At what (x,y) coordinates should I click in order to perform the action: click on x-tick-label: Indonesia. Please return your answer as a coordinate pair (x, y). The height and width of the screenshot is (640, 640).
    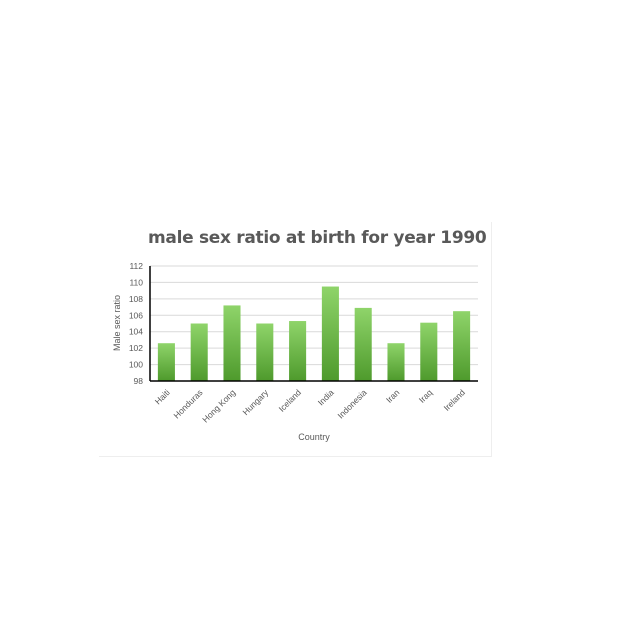
    Looking at the image, I should click on (351, 403).